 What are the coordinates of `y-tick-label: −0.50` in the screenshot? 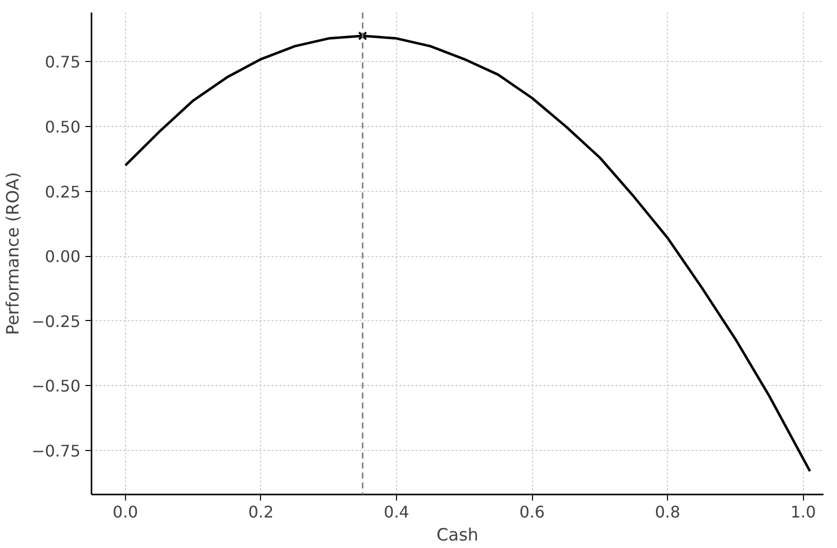 It's located at (55, 386).